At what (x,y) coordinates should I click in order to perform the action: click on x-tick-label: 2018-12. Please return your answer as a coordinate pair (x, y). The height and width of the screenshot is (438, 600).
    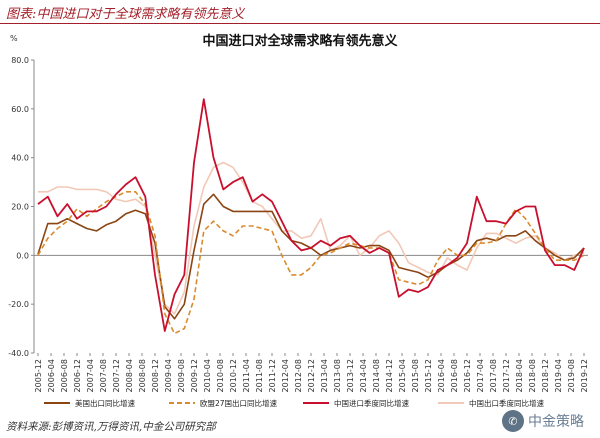
    Looking at the image, I should click on (545, 375).